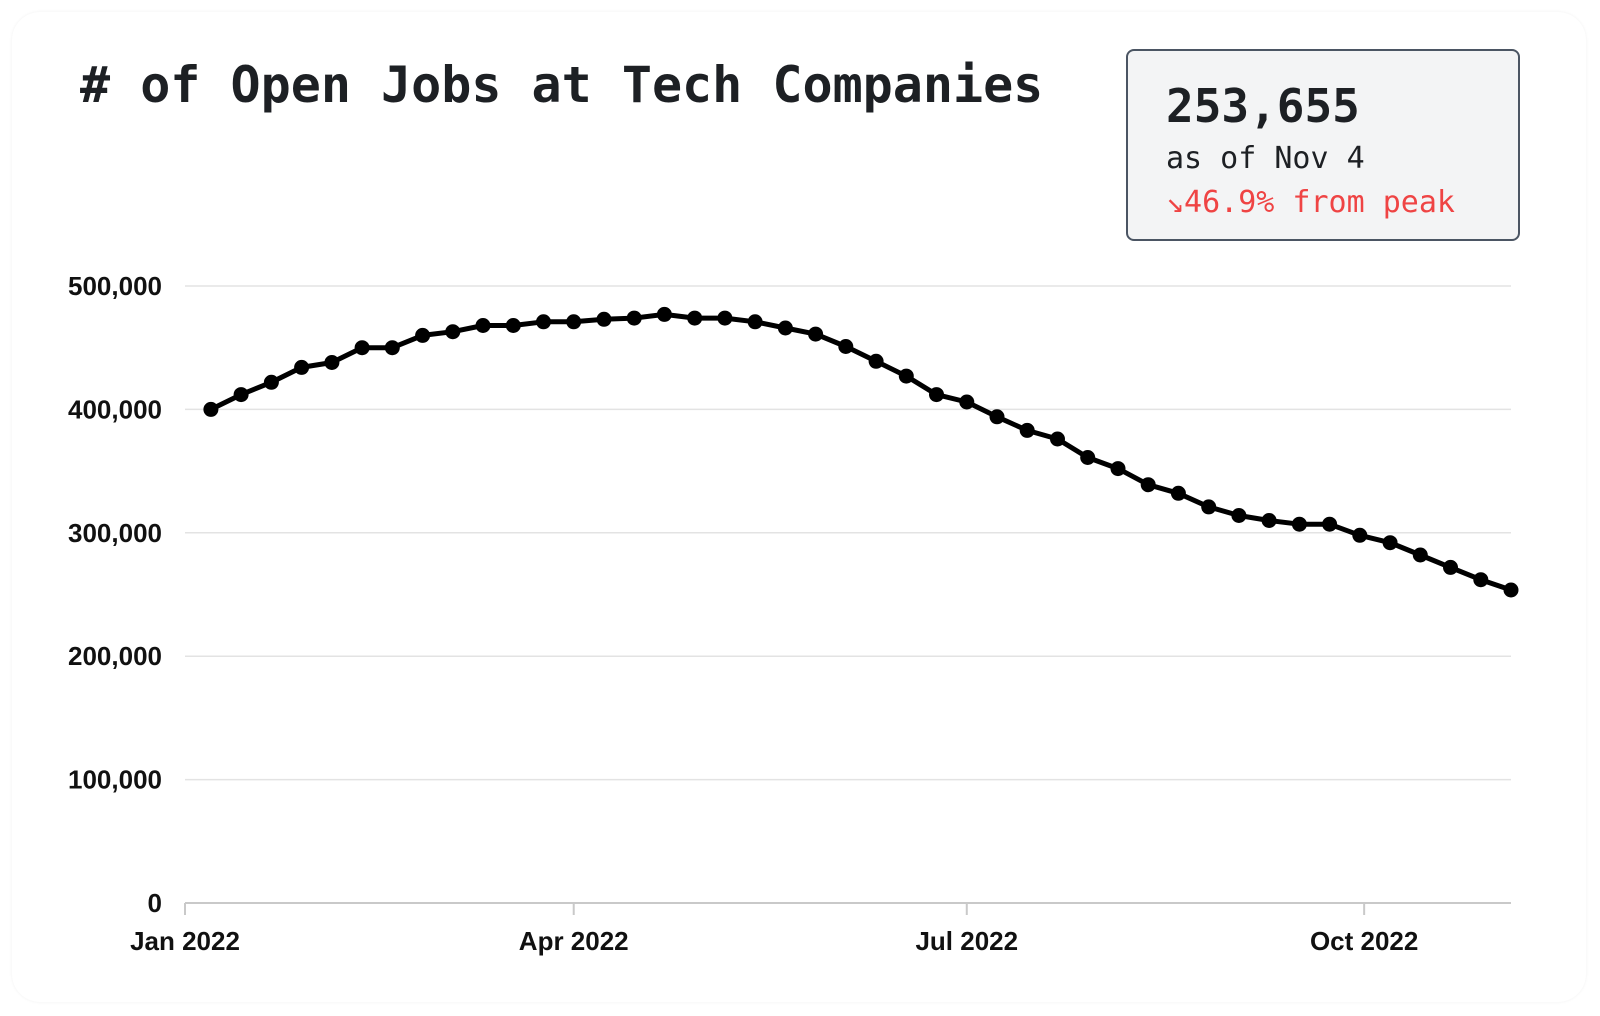 The width and height of the screenshot is (1600, 1016). I want to click on y-tick-label: 100,000, so click(115, 780).